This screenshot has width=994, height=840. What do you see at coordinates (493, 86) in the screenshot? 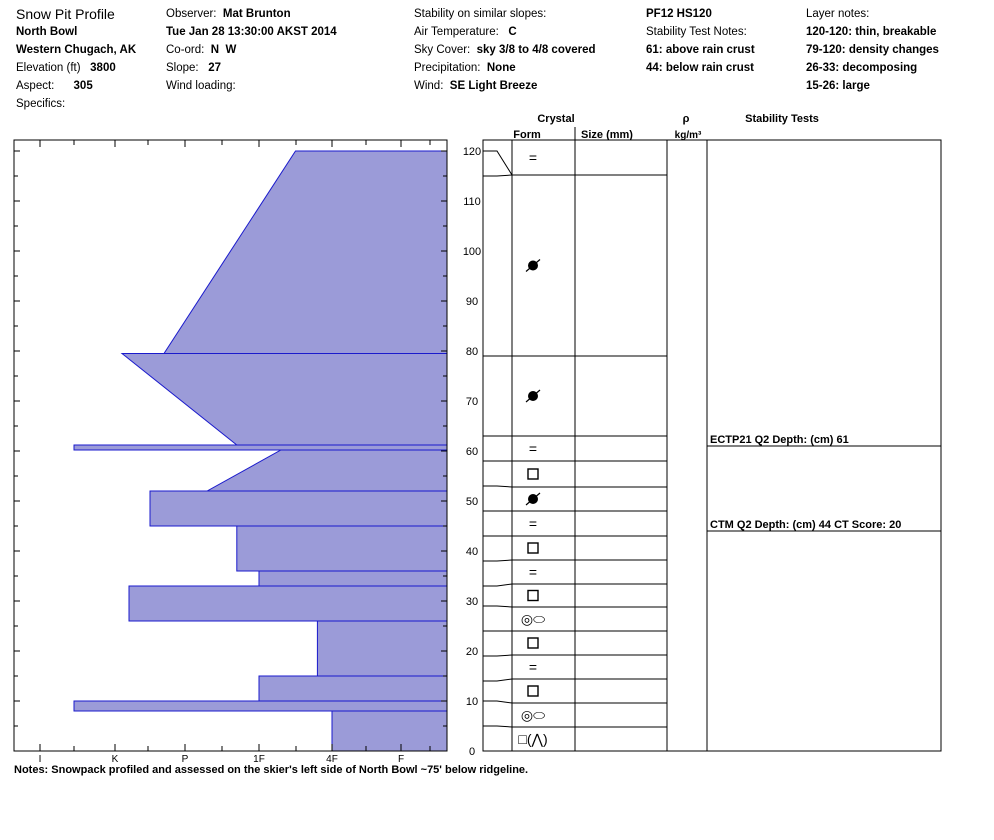
I see `wind-value: SE Light Breeze` at bounding box center [493, 86].